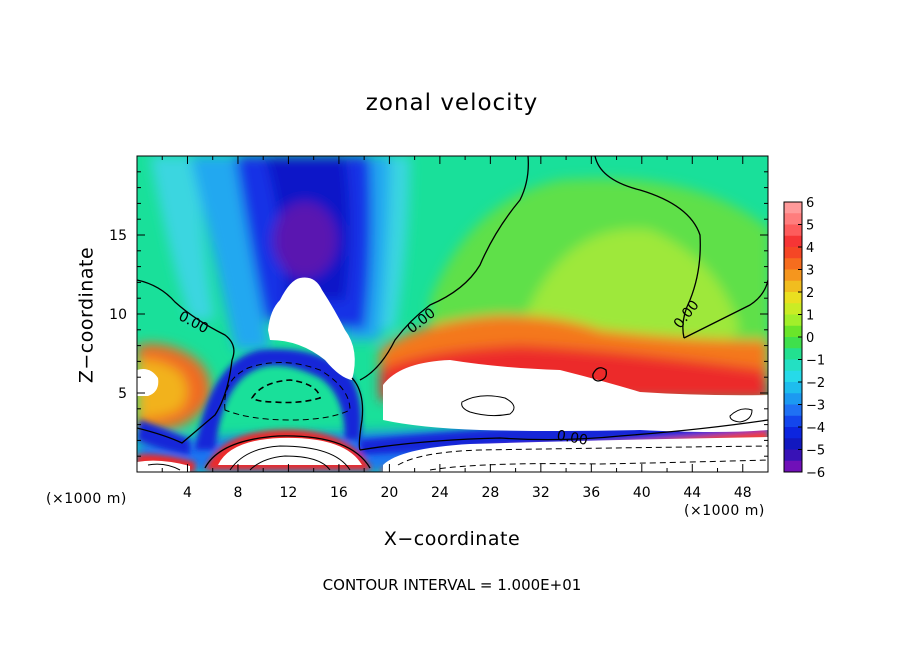 Image resolution: width=904 pixels, height=654 pixels. Describe the element at coordinates (810, 293) in the screenshot. I see `colorbar-label: 2` at that location.